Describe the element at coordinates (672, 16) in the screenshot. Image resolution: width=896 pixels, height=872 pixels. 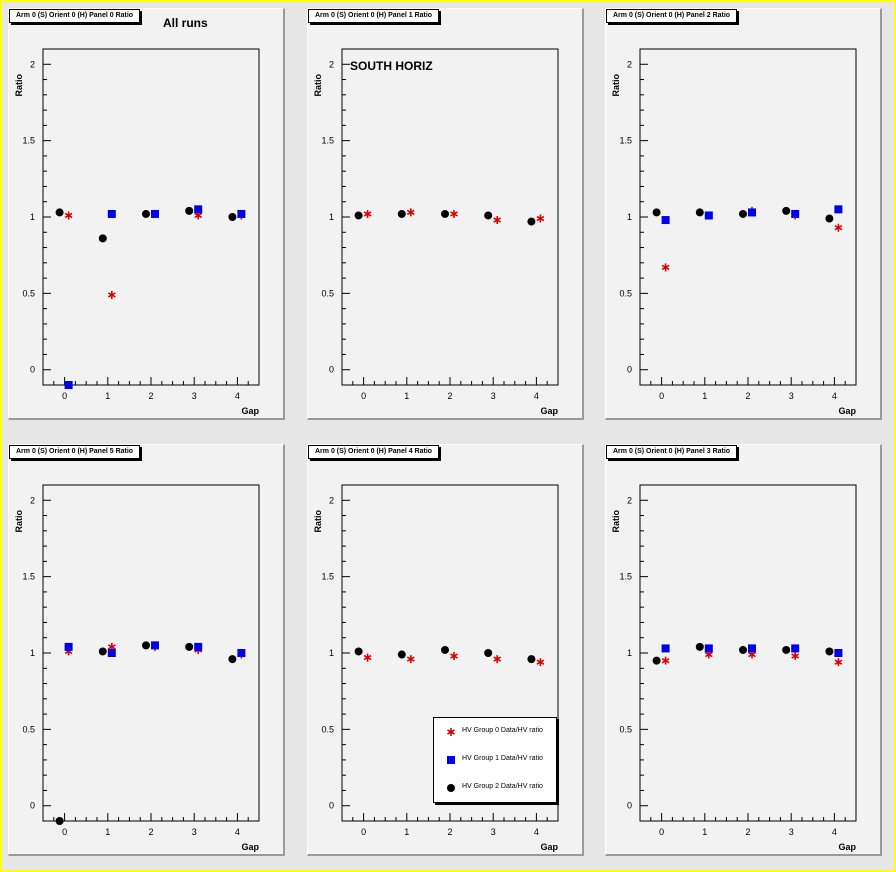
I see `pad-title: Arm 0 (S) Orient 0 (H) Panel 2 Ratio` at that location.